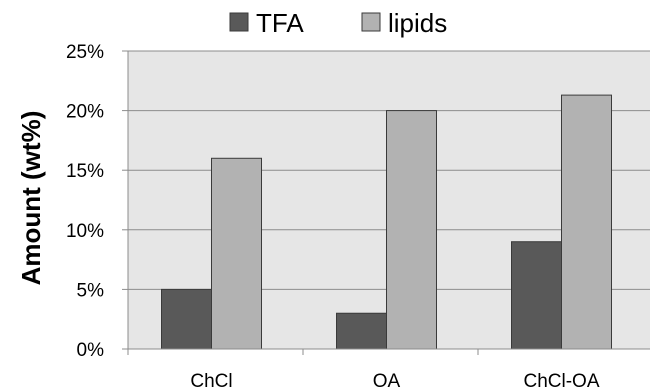  What do you see at coordinates (536, 295) in the screenshot?
I see `bar-tfa-chcl-oa` at bounding box center [536, 295].